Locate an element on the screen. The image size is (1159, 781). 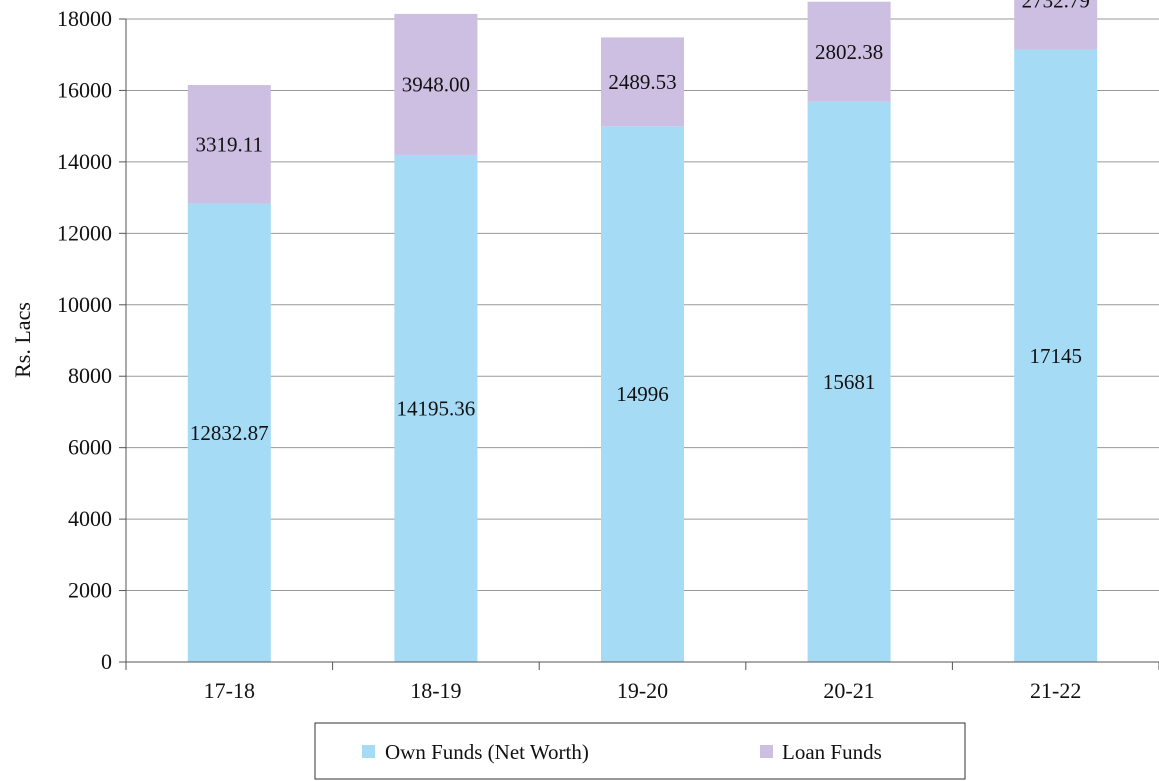
y-tick-label: 6000 is located at coordinates (90, 447).